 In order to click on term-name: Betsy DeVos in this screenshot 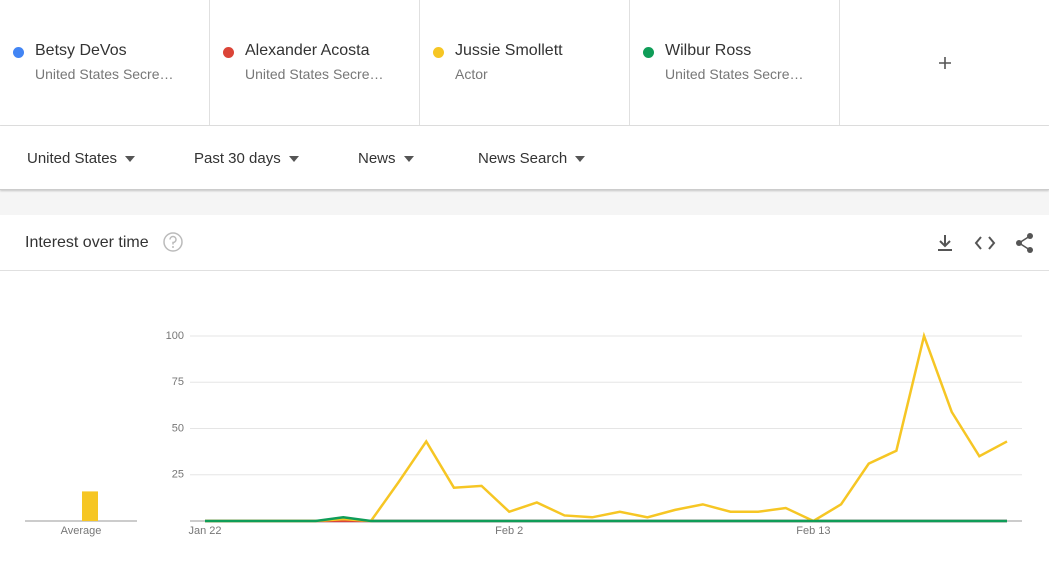, I will do `click(81, 50)`.